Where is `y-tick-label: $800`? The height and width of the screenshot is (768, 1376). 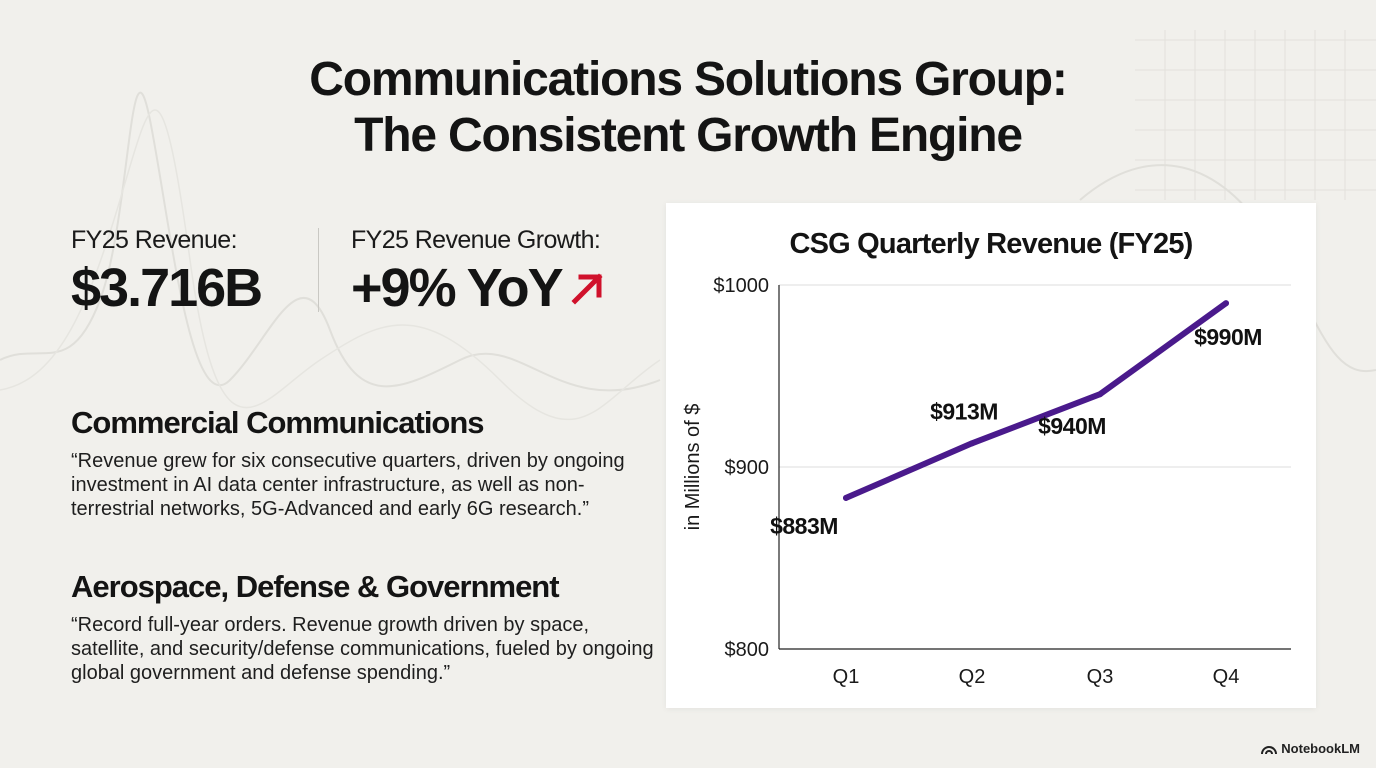
y-tick-label: $800 is located at coordinates (747, 650).